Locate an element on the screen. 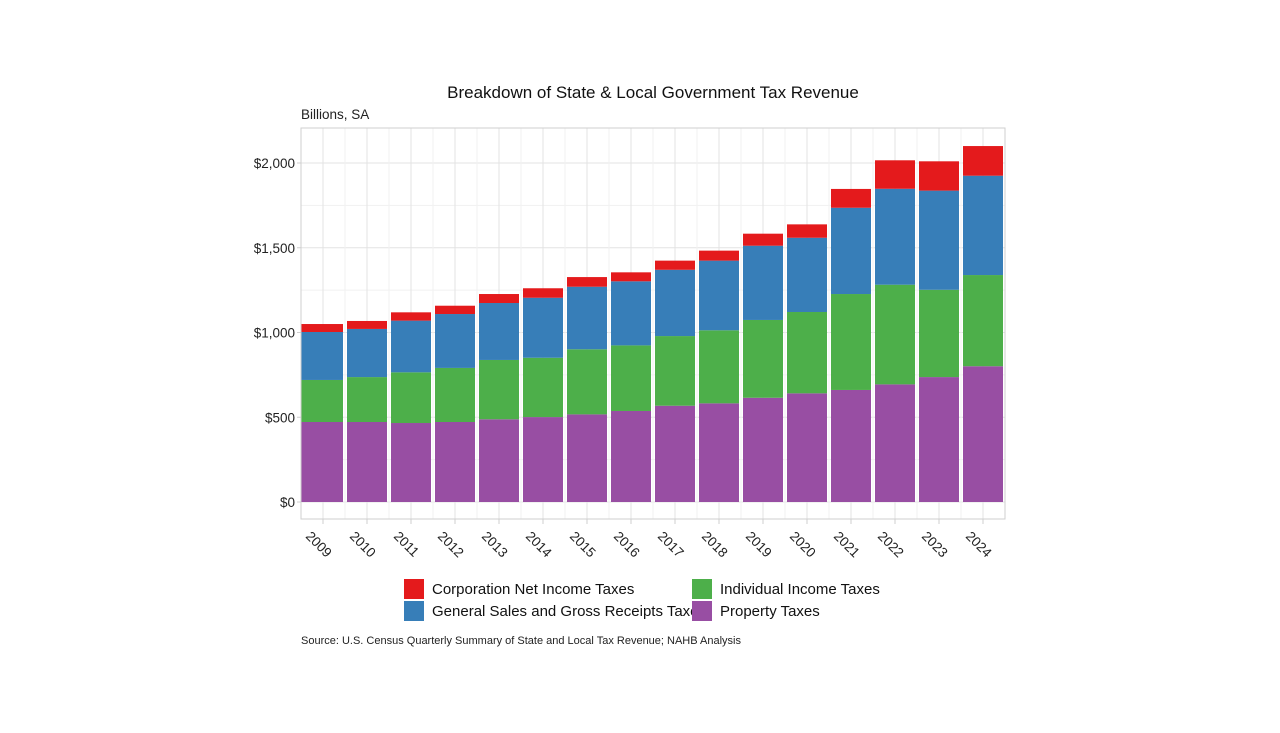 The image size is (1280, 733). x-tick-label: 2012 is located at coordinates (451, 545).